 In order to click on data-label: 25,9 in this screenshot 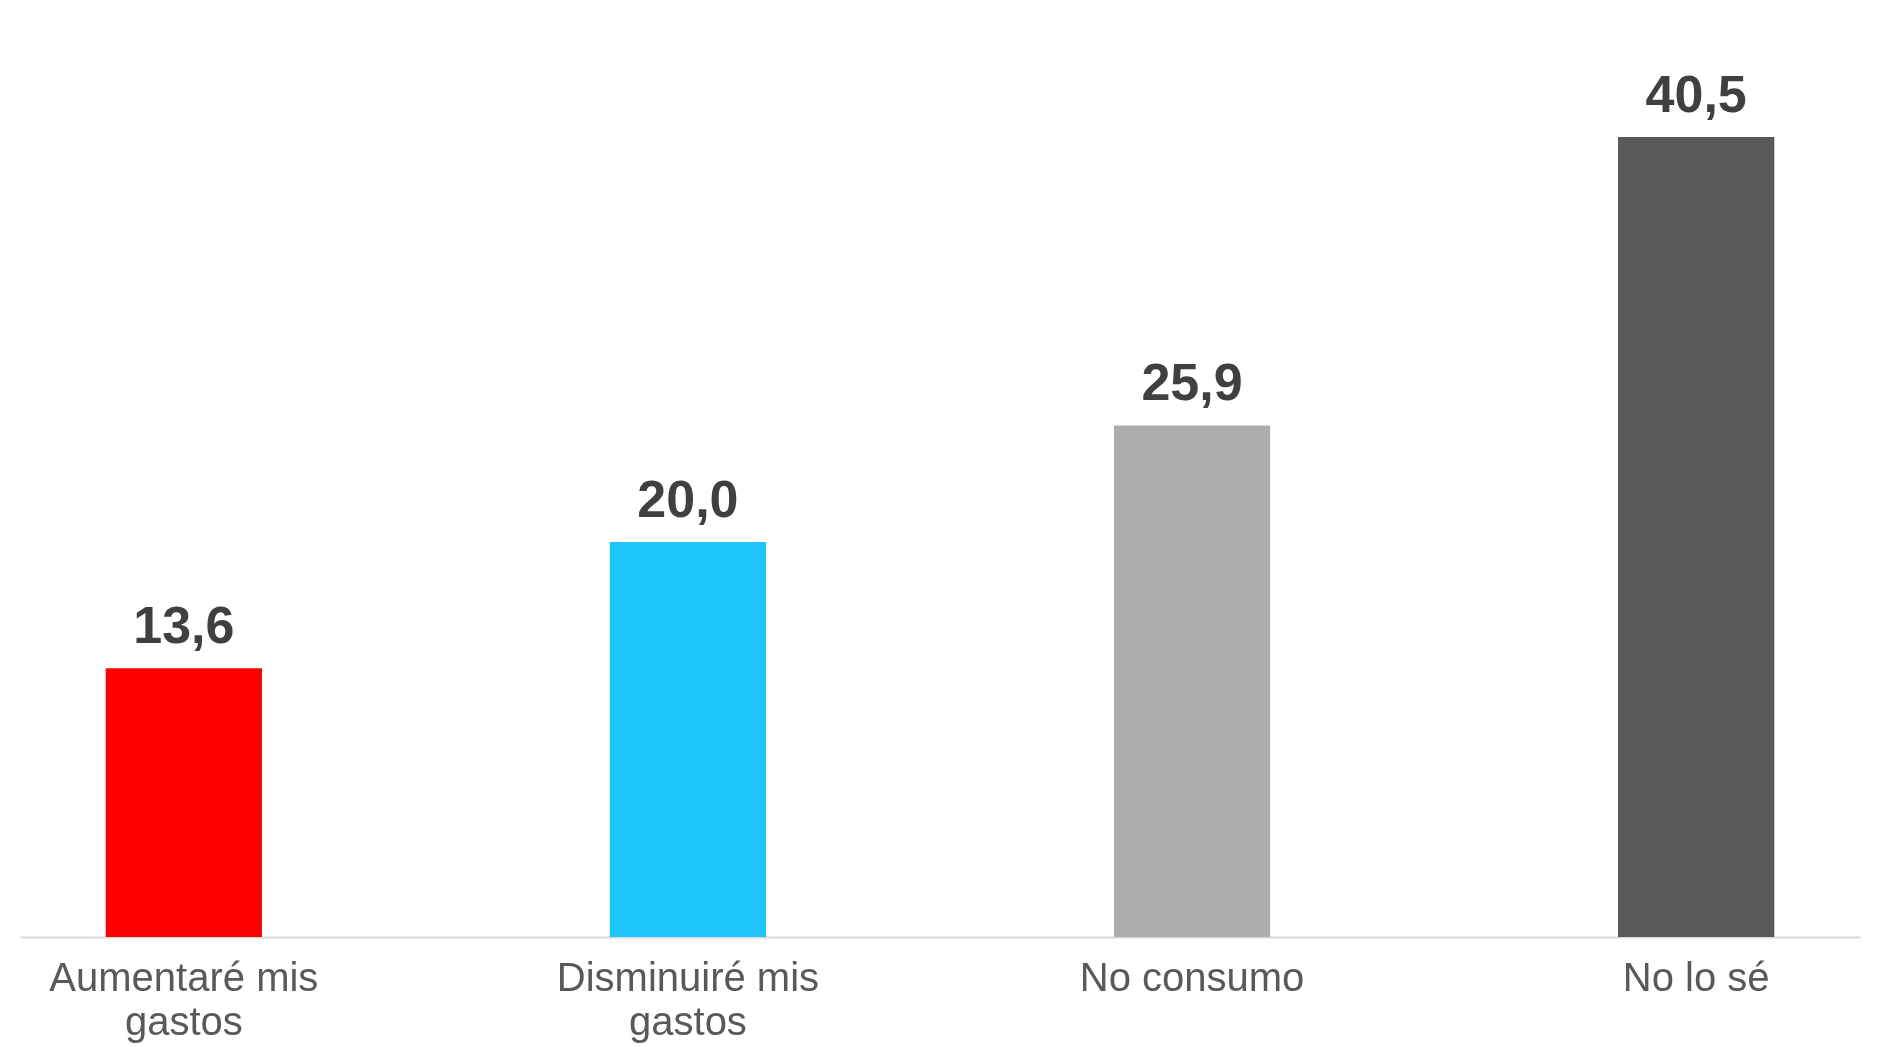, I will do `click(1192, 382)`.